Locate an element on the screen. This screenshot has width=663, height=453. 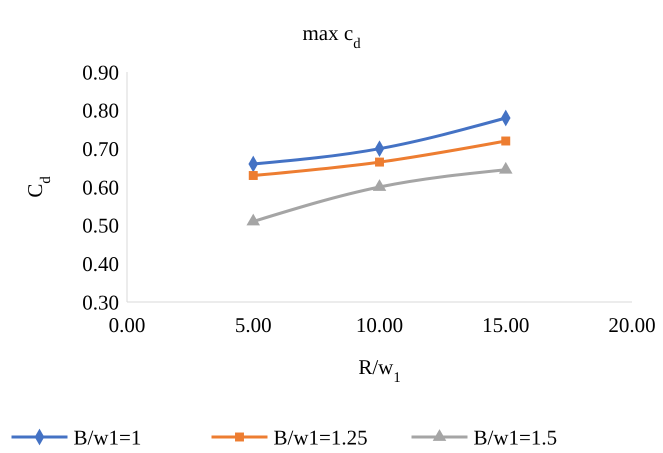
legend-label: B/w1=1.25 is located at coordinates (321, 437).